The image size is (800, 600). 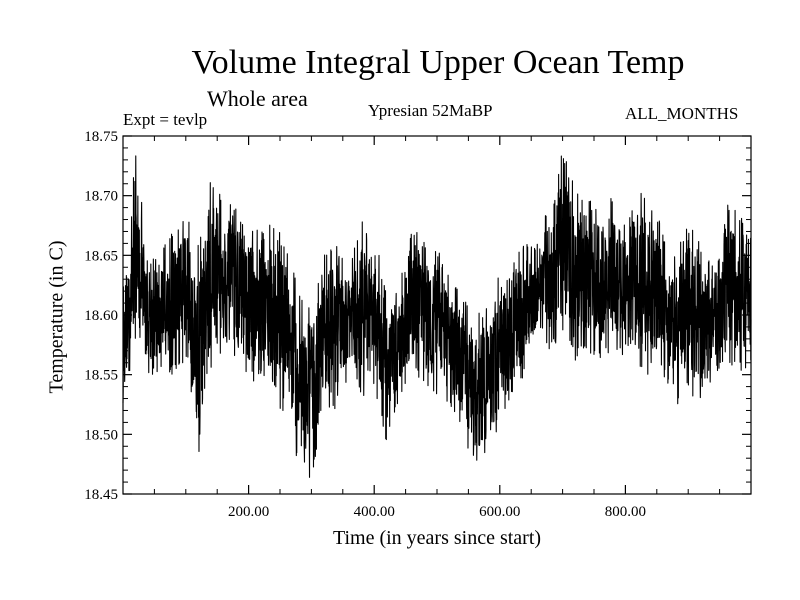 What do you see at coordinates (625, 512) in the screenshot?
I see `x-tick-label: 800.00` at bounding box center [625, 512].